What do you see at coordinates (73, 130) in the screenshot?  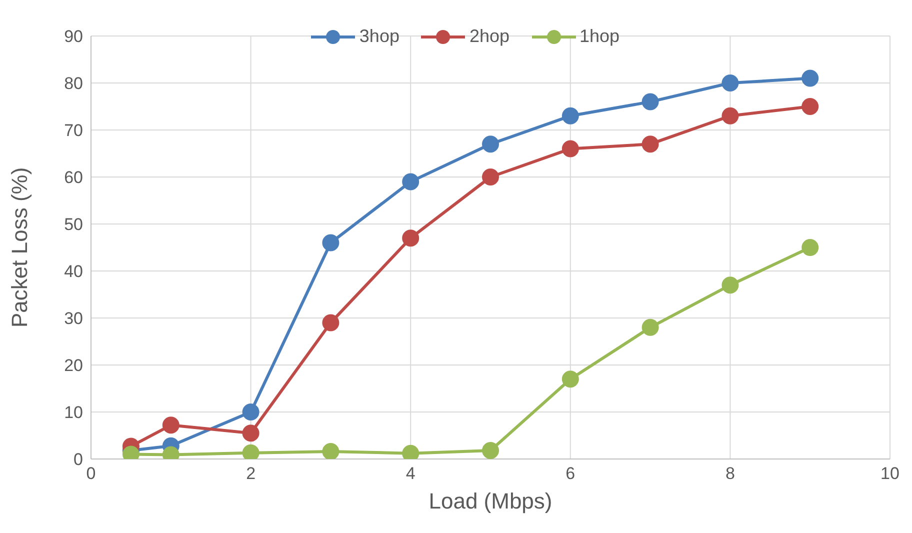 I see `y-tick-label: 70` at bounding box center [73, 130].